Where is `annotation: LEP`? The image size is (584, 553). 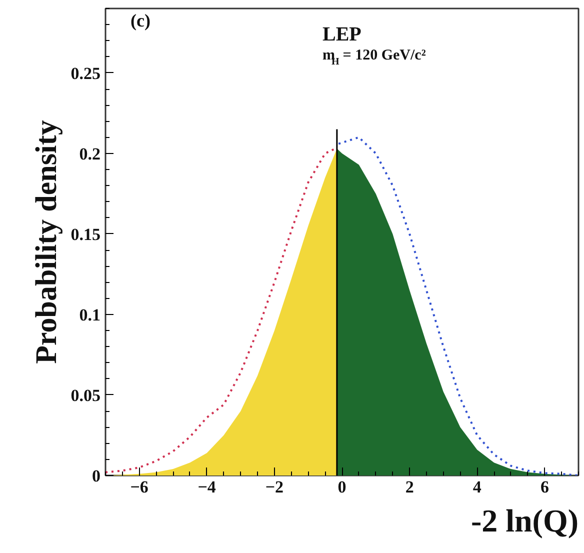 annotation: LEP is located at coordinates (342, 35).